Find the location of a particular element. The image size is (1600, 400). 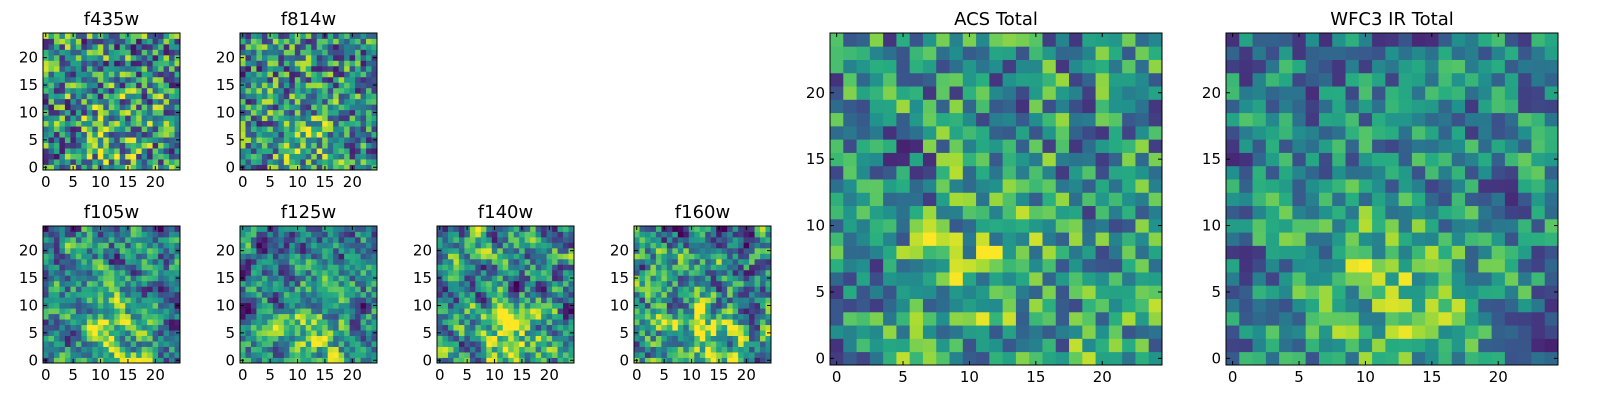

panel-title: f435w is located at coordinates (111, 19).